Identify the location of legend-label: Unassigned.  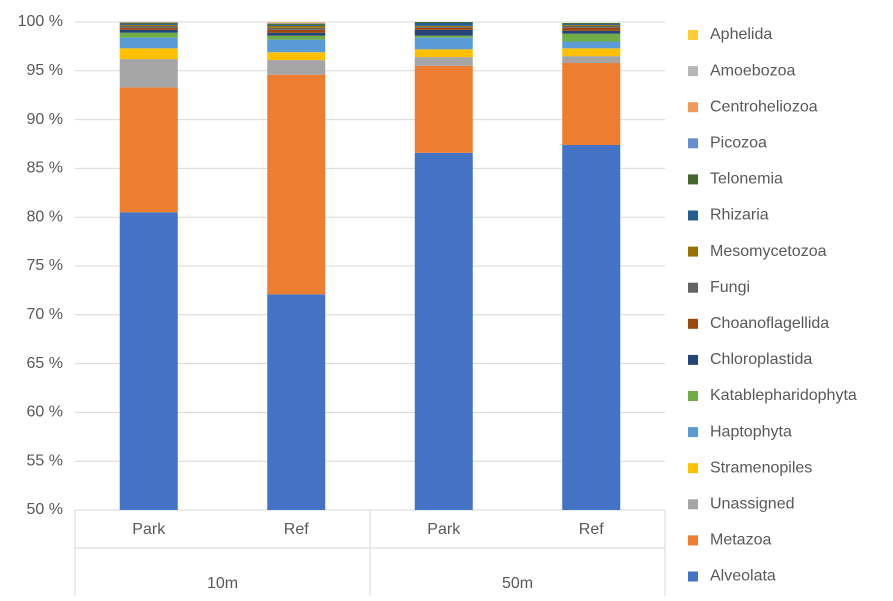
(752, 504).